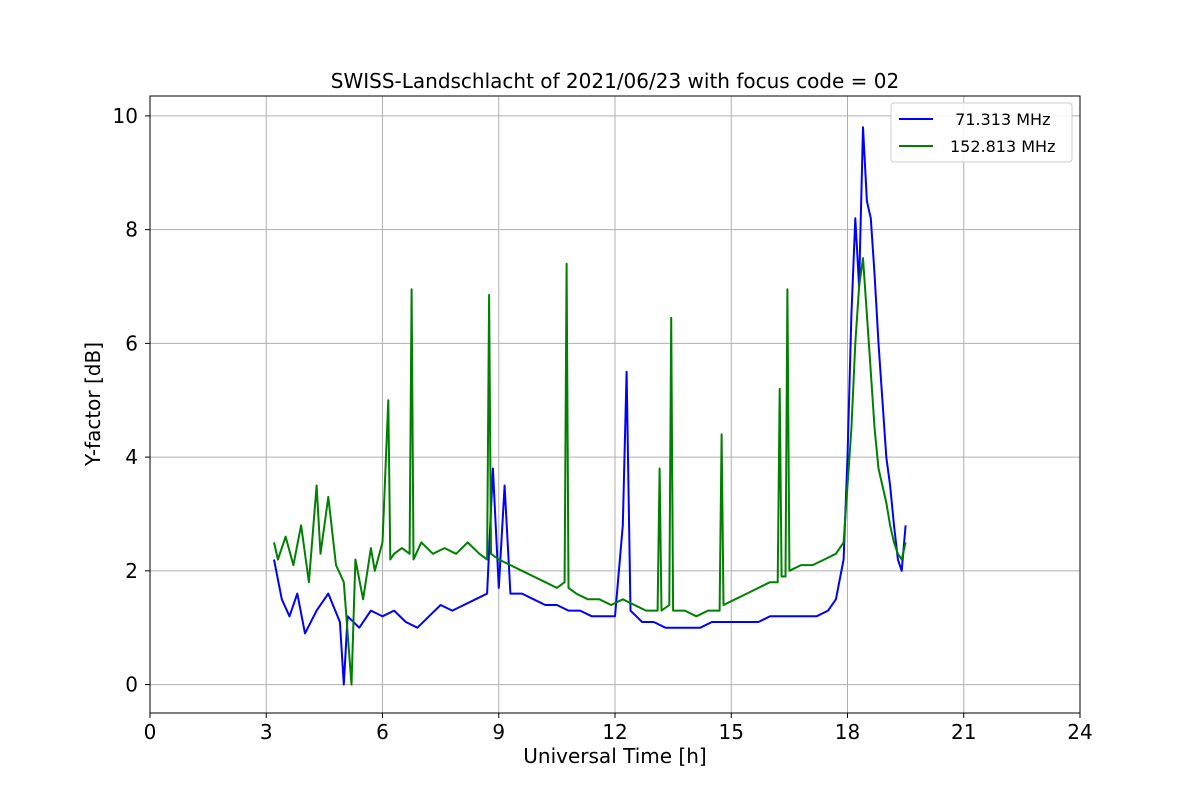 The image size is (1200, 800). What do you see at coordinates (131, 230) in the screenshot?
I see `y-tick-label: 8` at bounding box center [131, 230].